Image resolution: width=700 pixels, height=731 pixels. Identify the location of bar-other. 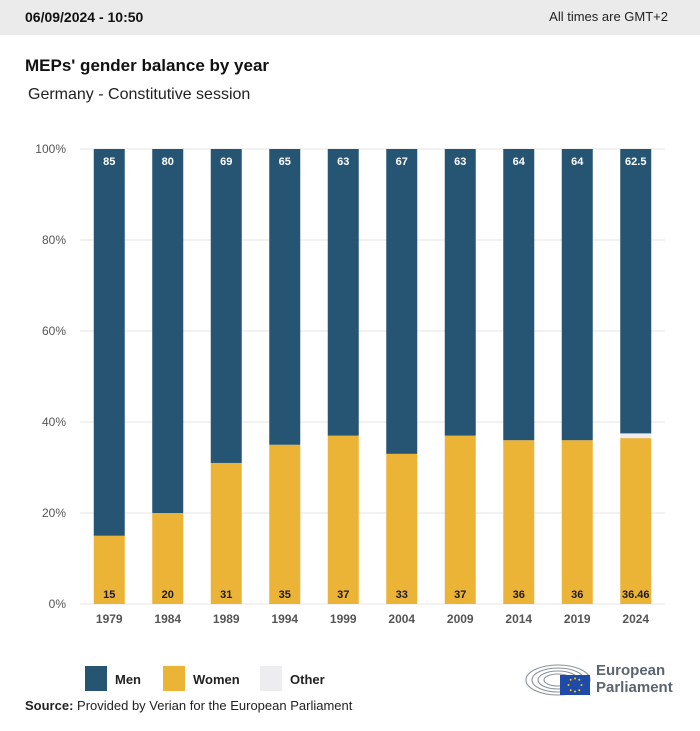
(636, 436).